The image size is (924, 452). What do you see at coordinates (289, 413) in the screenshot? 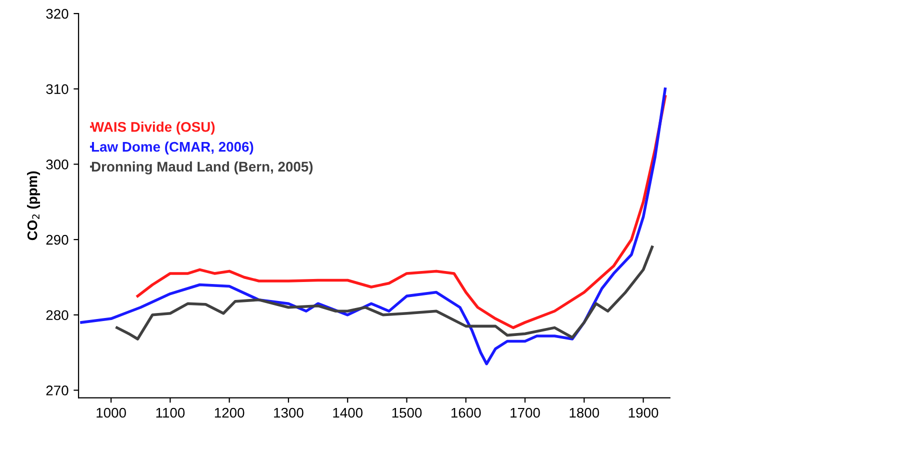
I see `x-tick-label: 1300` at bounding box center [289, 413].